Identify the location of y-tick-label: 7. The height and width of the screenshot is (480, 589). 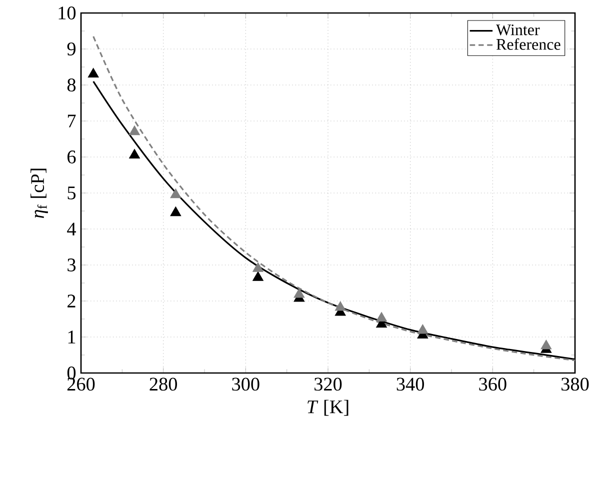
(72, 121).